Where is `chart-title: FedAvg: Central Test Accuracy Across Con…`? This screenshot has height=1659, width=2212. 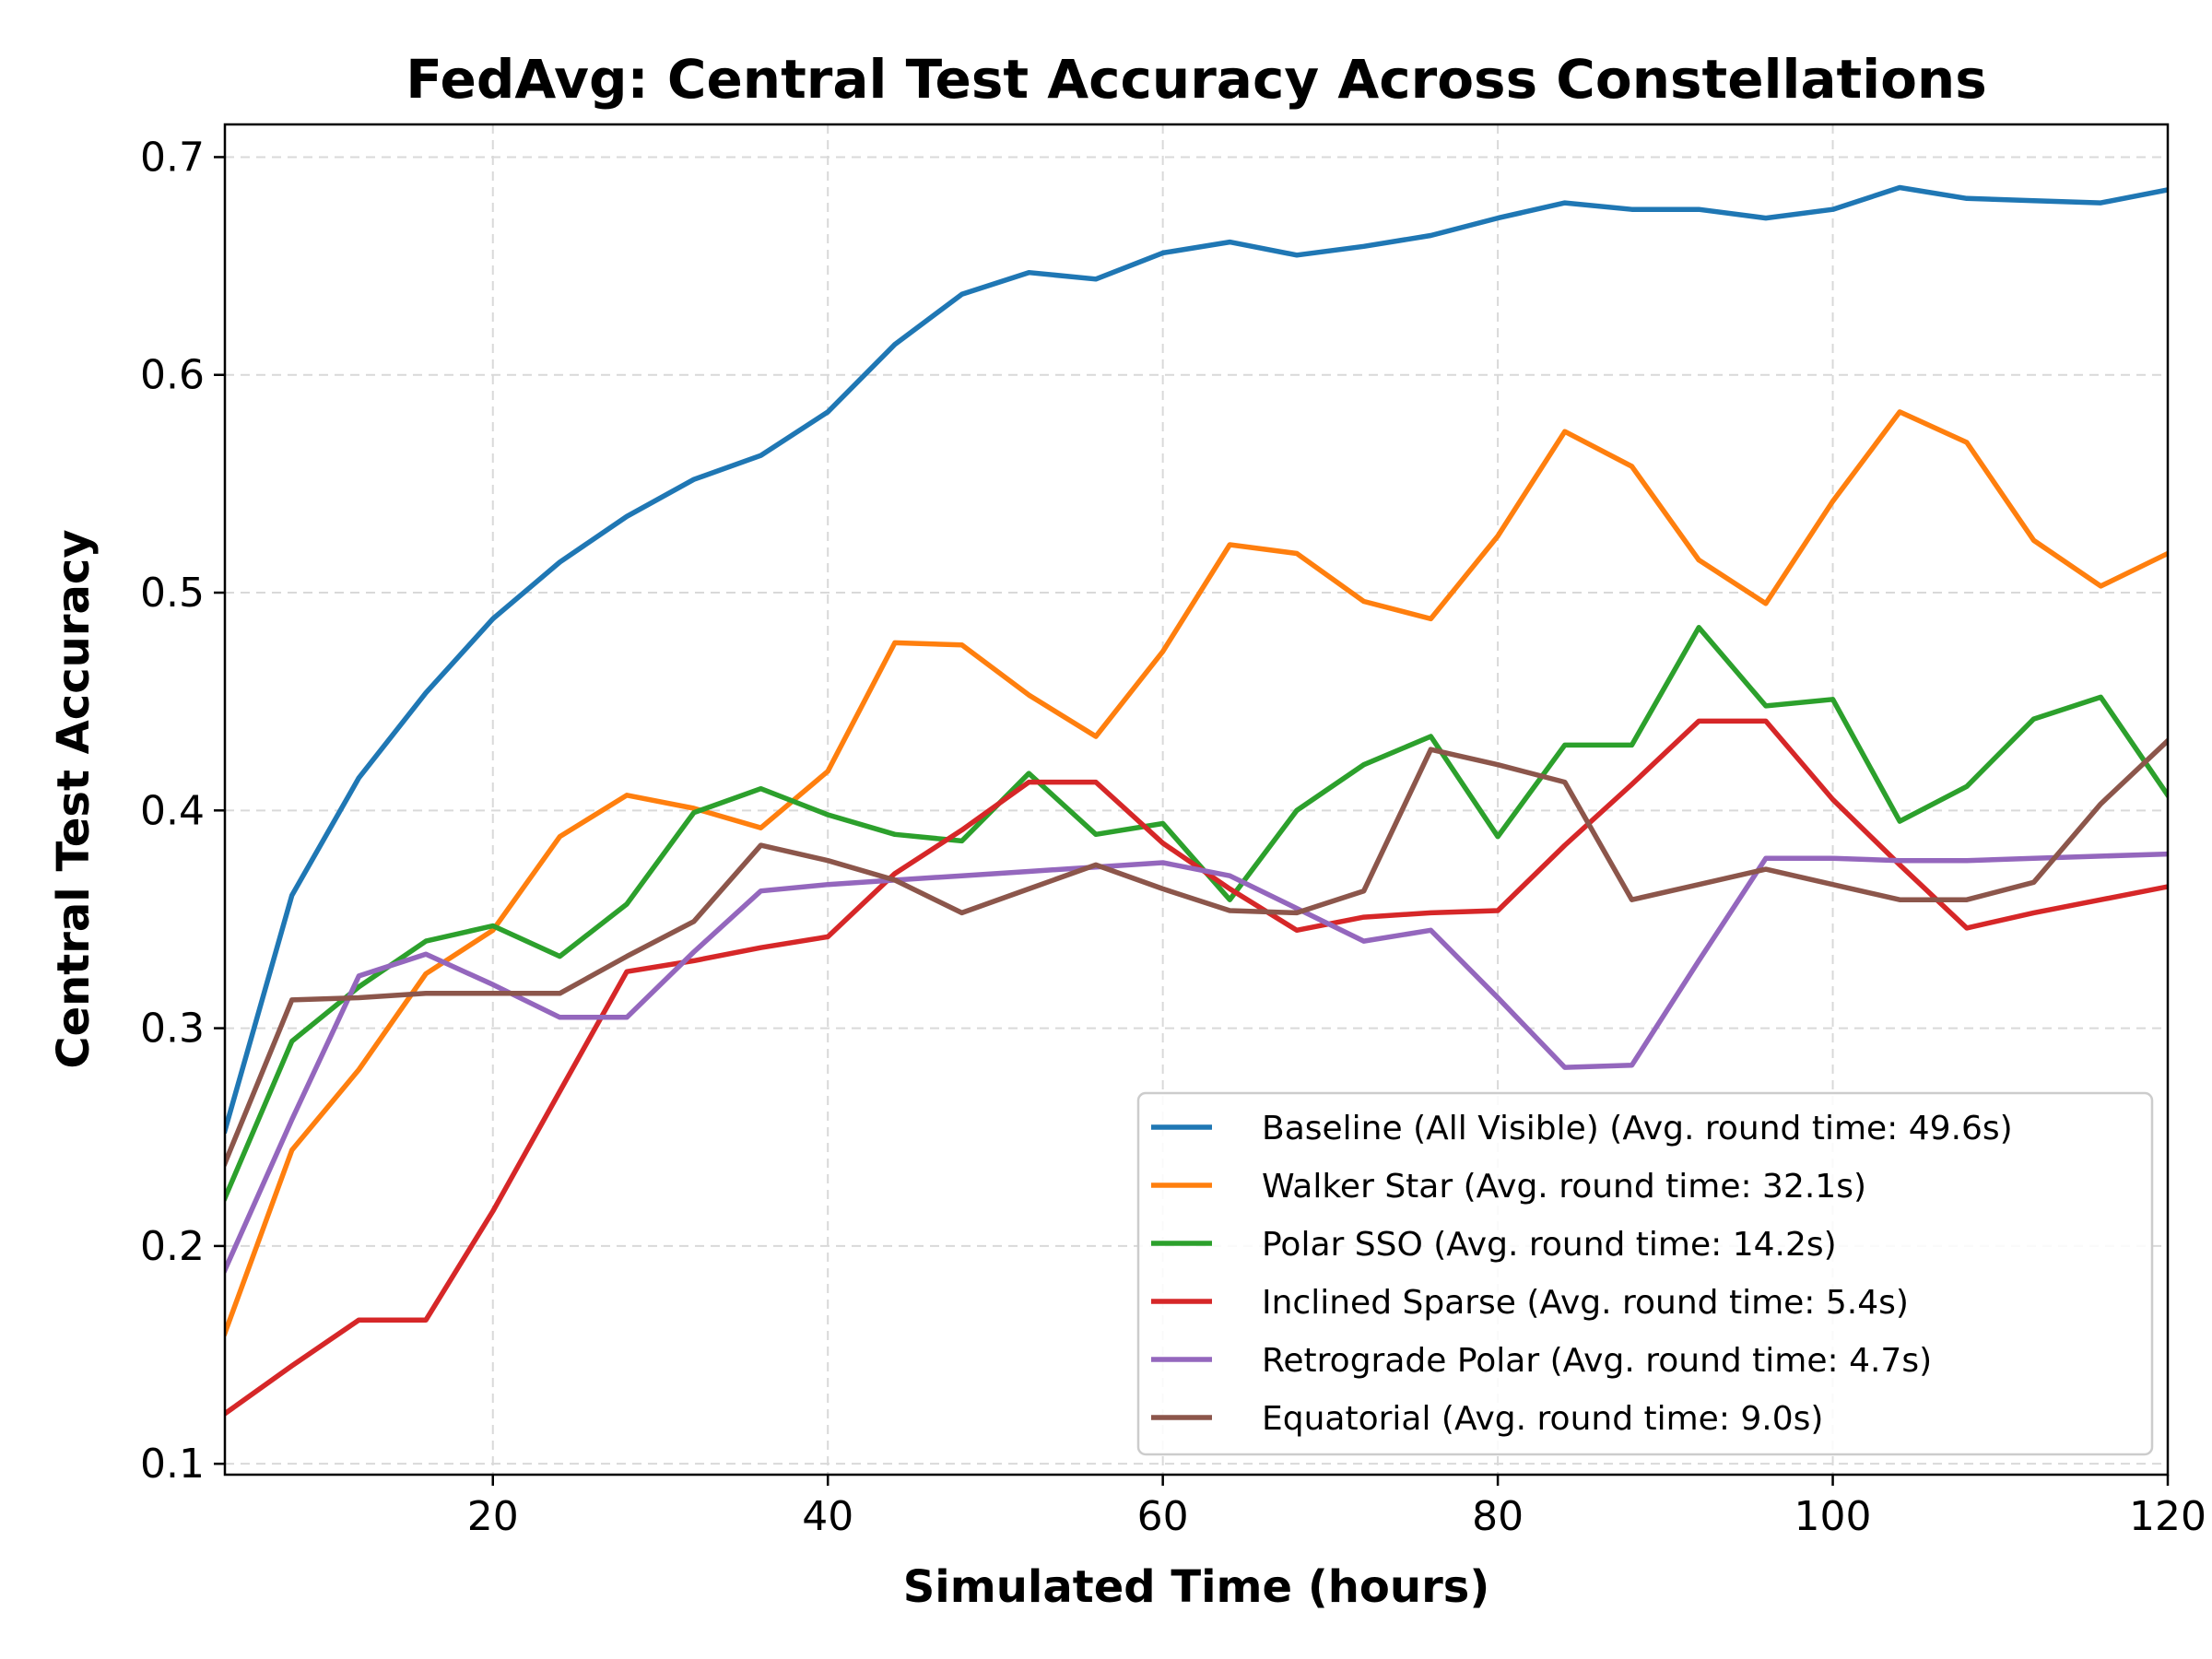 chart-title: FedAvg: Central Test Accuracy Across Con… is located at coordinates (1196, 79).